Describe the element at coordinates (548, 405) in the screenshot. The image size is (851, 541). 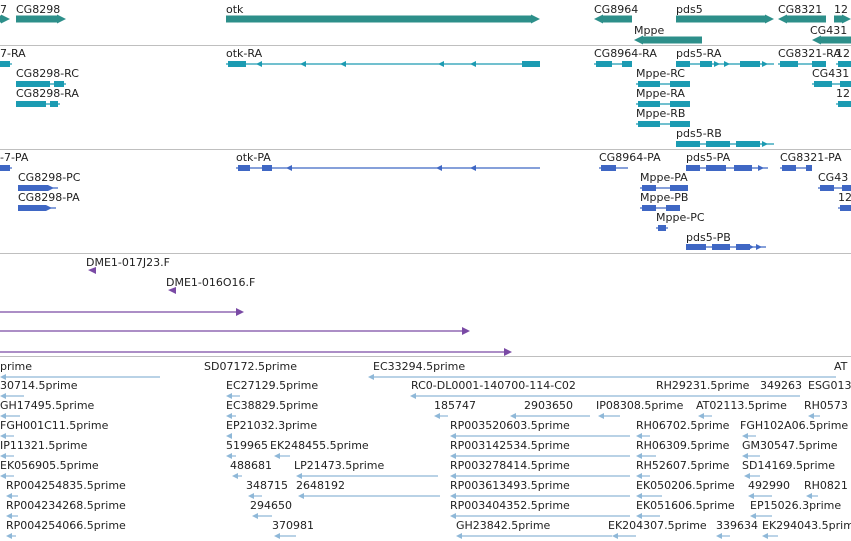
I see `est-label: 2903650` at that location.